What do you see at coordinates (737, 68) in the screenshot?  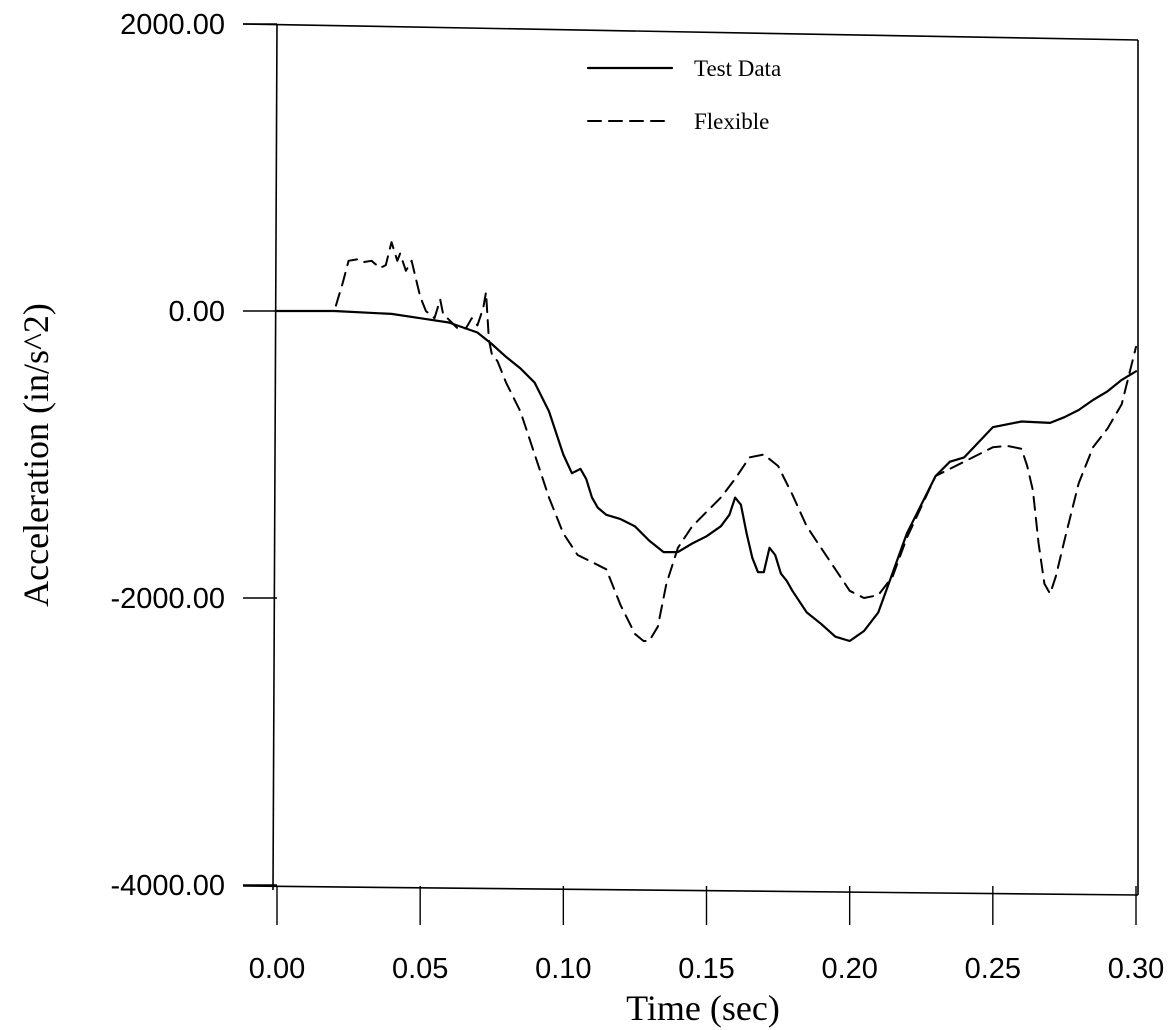 I see `legend-label-test-data: Test Data` at bounding box center [737, 68].